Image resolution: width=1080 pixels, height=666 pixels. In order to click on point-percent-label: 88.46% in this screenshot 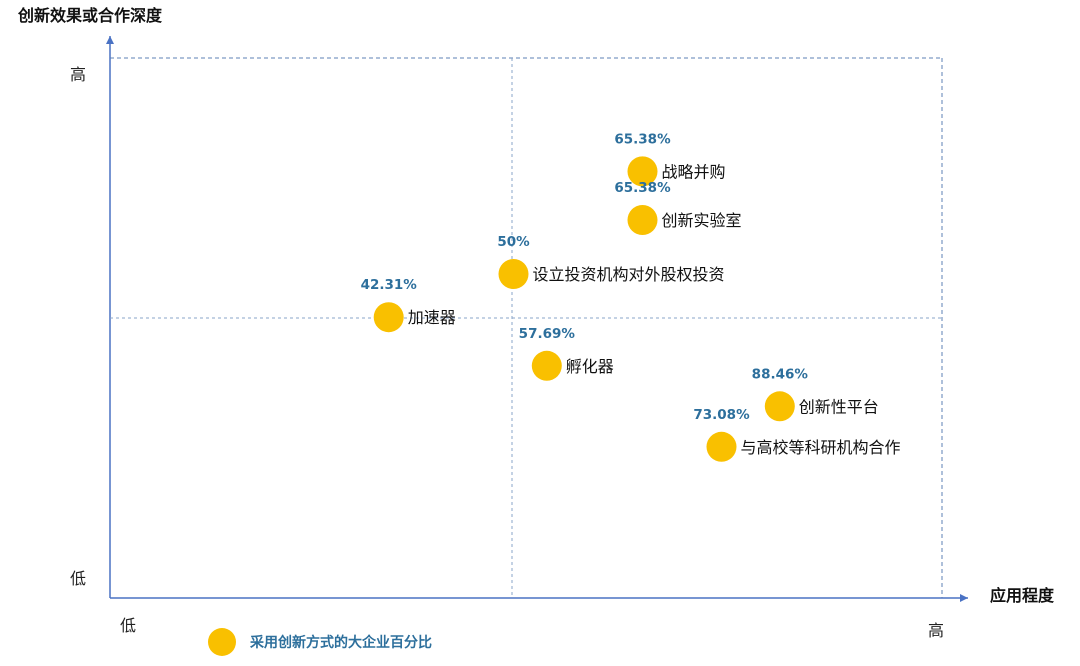, I will do `click(780, 374)`.